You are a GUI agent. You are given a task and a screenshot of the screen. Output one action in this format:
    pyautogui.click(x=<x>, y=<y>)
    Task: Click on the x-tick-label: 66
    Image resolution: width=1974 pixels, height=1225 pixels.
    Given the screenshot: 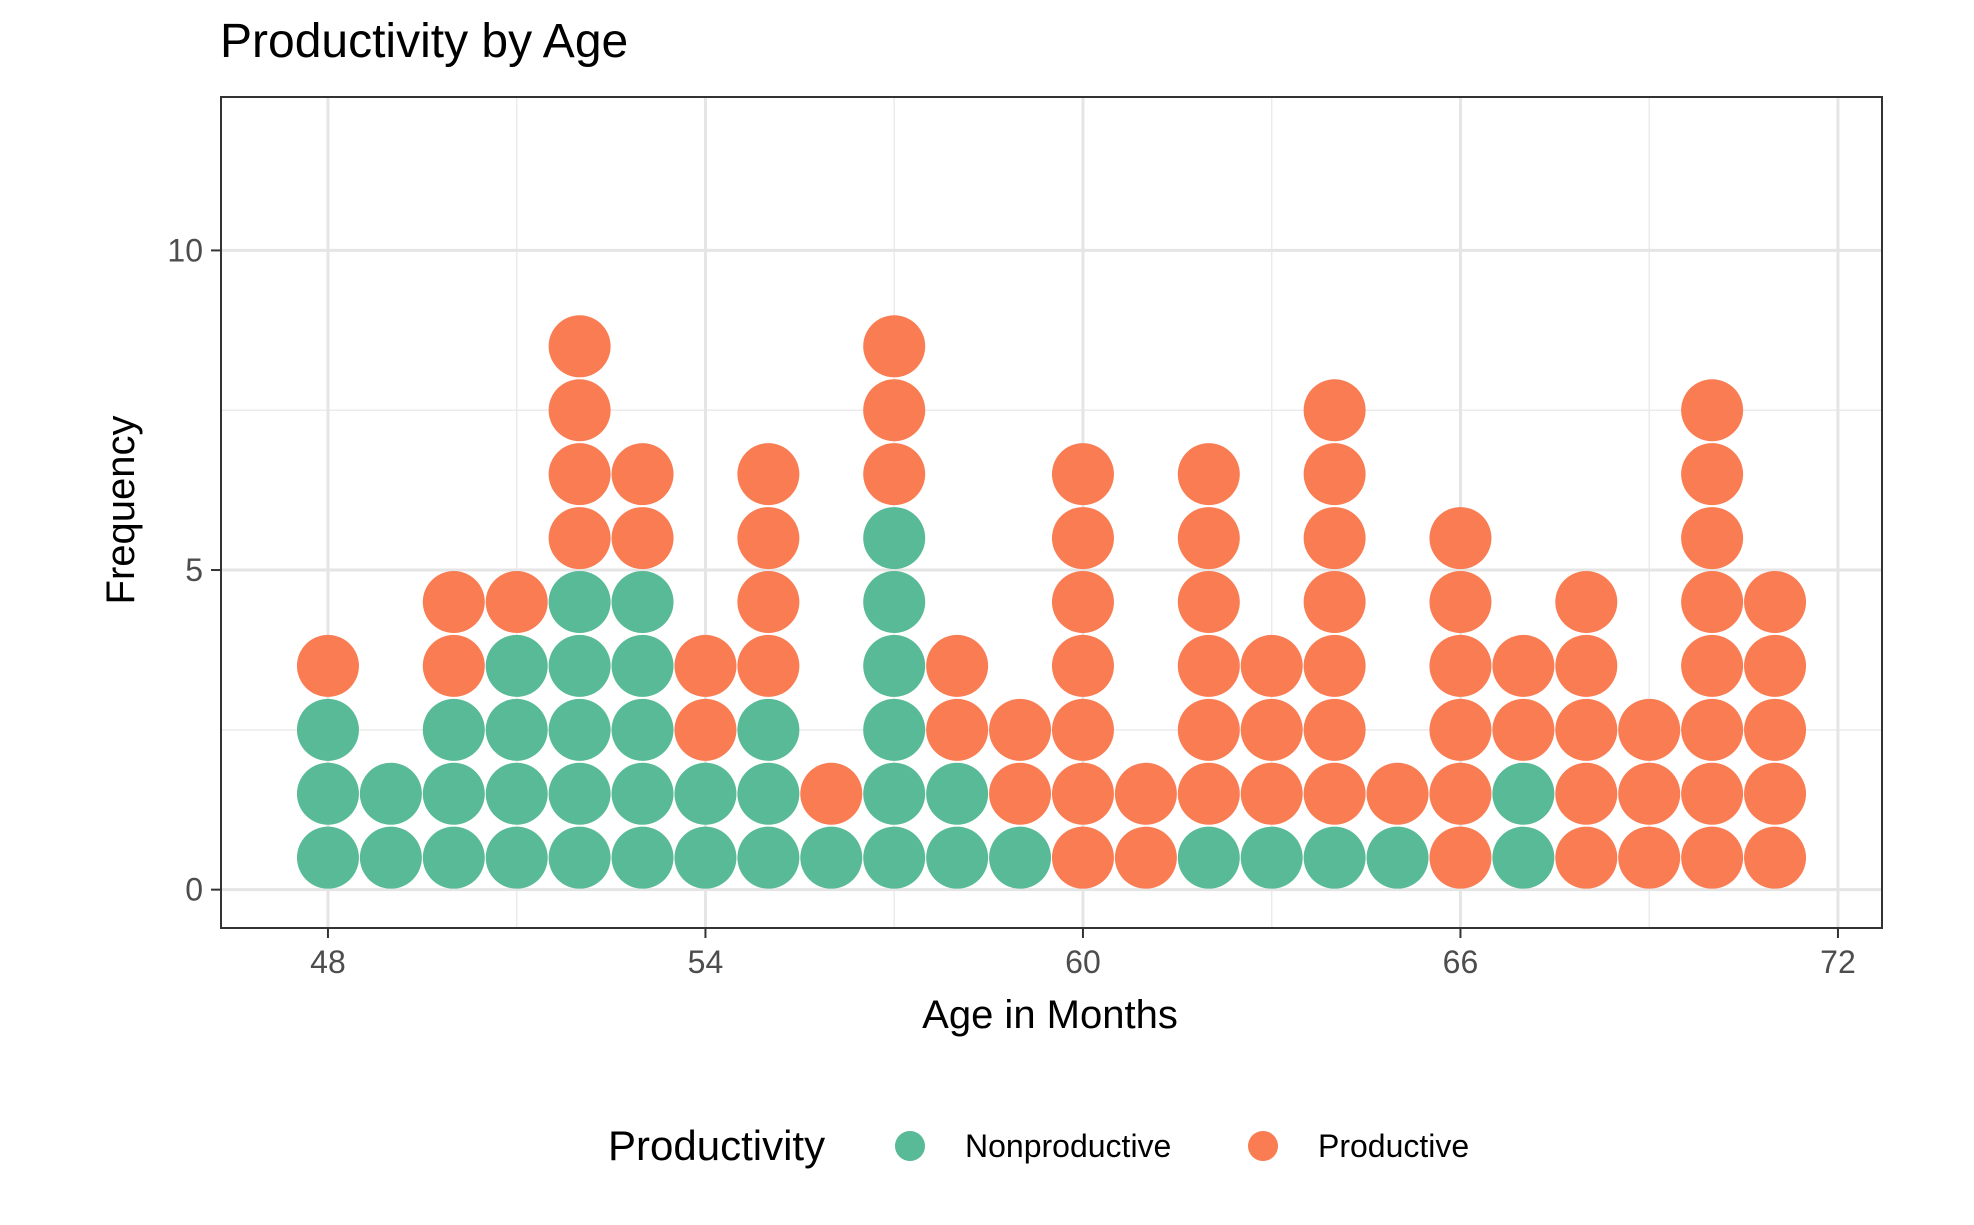 What is the action you would take?
    pyautogui.click(x=1461, y=962)
    